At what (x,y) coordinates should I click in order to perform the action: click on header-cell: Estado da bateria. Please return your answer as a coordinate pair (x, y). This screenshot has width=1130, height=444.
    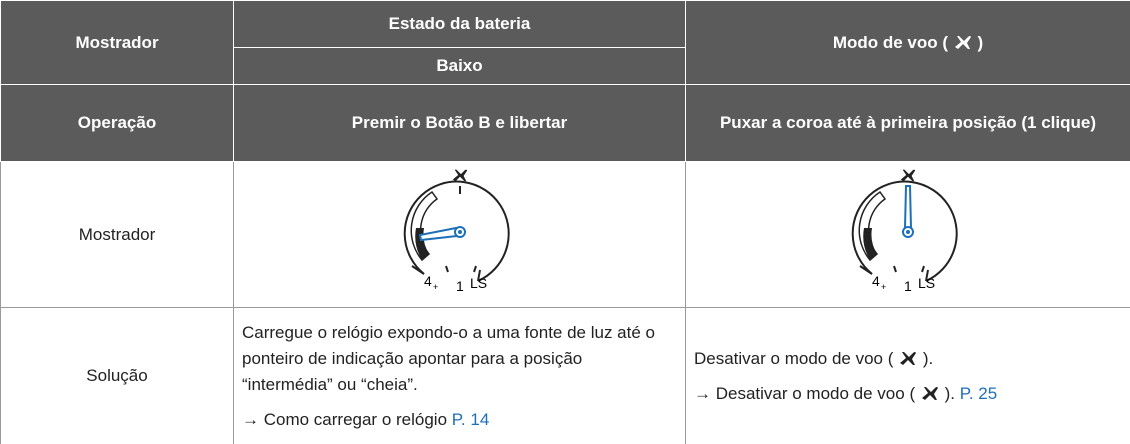
    Looking at the image, I should click on (459, 24).